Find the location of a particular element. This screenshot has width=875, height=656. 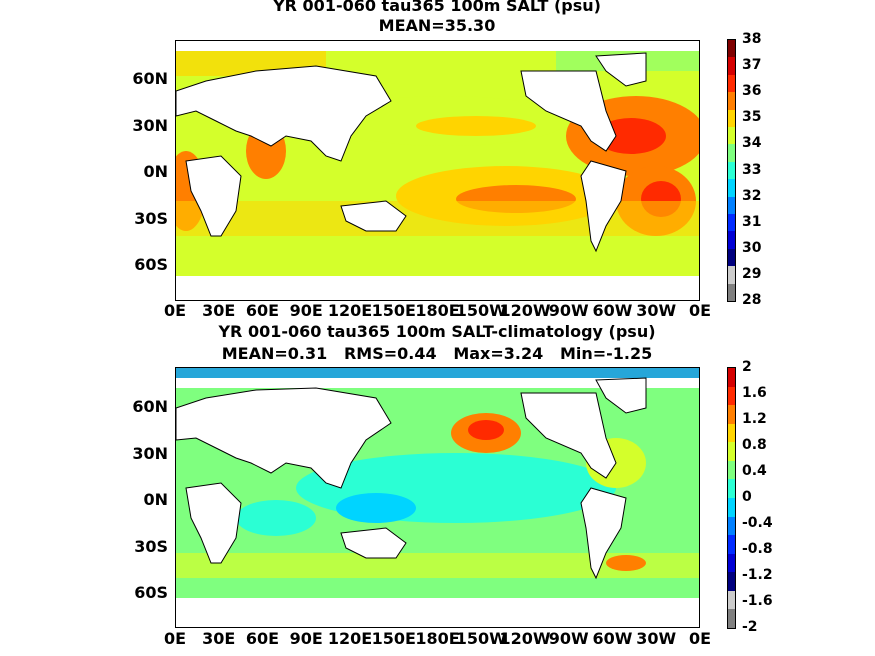

colorbar-tick-label: -2 is located at coordinates (750, 627).